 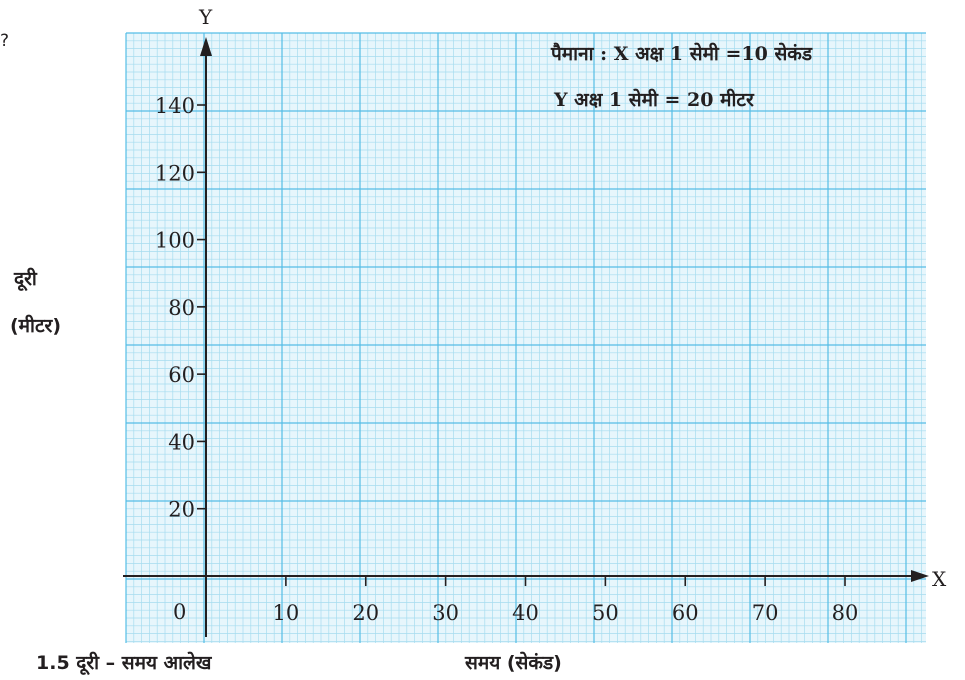 I want to click on y-tick-label: 120, so click(x=175, y=173).